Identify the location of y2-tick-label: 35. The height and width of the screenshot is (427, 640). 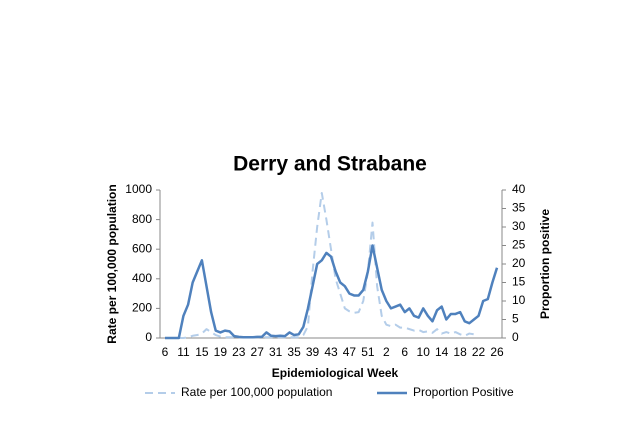
(519, 208).